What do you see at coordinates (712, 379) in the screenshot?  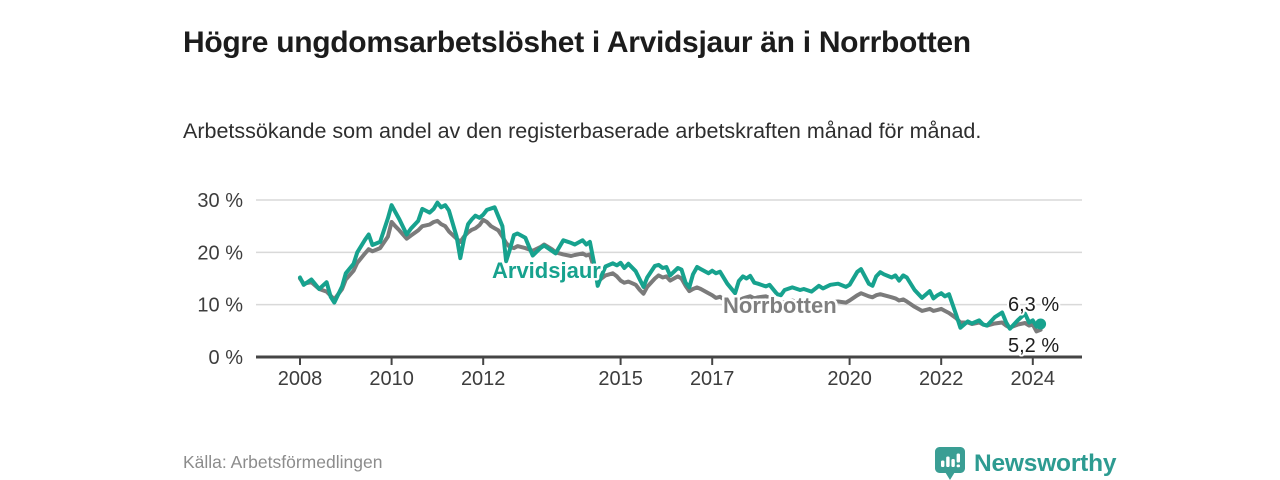 I see `x-tick-label: 2017` at bounding box center [712, 379].